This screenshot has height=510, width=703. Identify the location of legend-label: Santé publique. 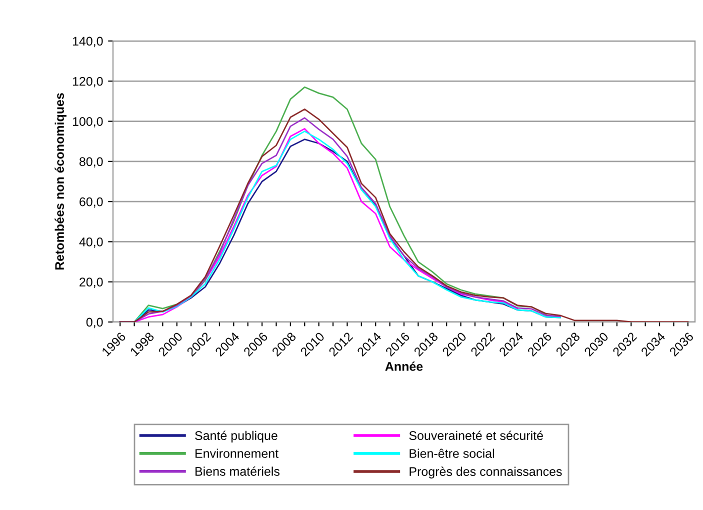
(236, 436).